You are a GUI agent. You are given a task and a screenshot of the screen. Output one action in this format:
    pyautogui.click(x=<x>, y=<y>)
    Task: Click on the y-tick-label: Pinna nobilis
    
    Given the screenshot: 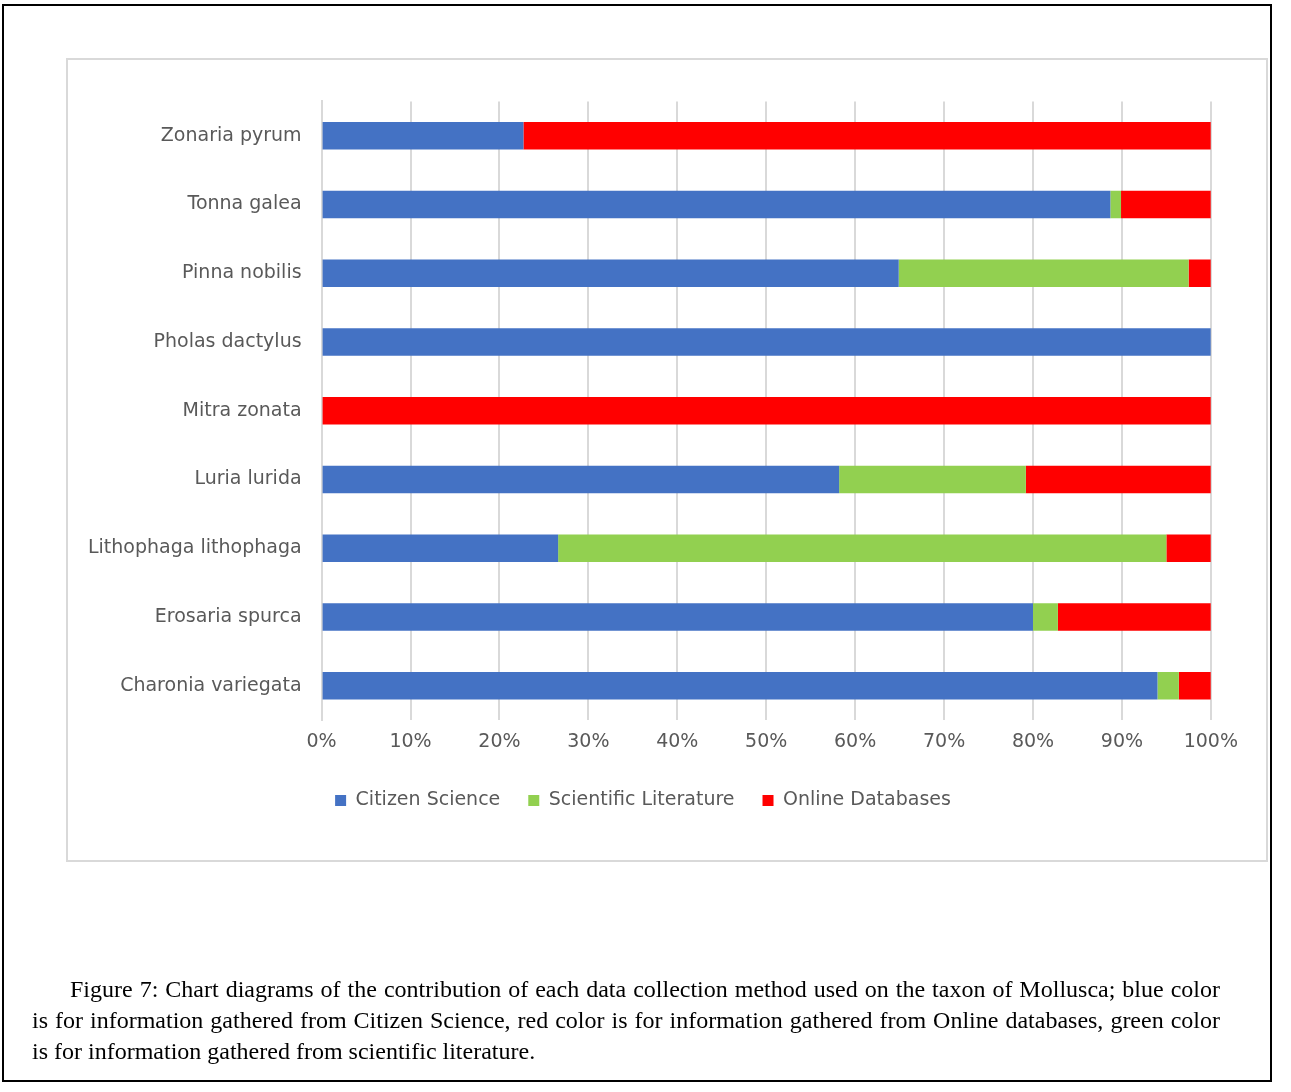 What is the action you would take?
    pyautogui.click(x=242, y=271)
    